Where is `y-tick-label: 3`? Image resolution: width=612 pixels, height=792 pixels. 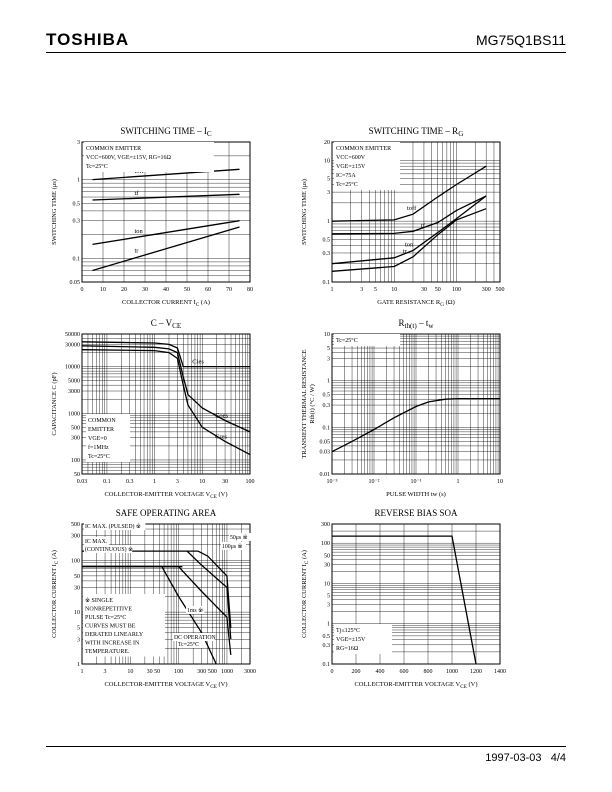 y-tick-label: 3 is located at coordinates (328, 193).